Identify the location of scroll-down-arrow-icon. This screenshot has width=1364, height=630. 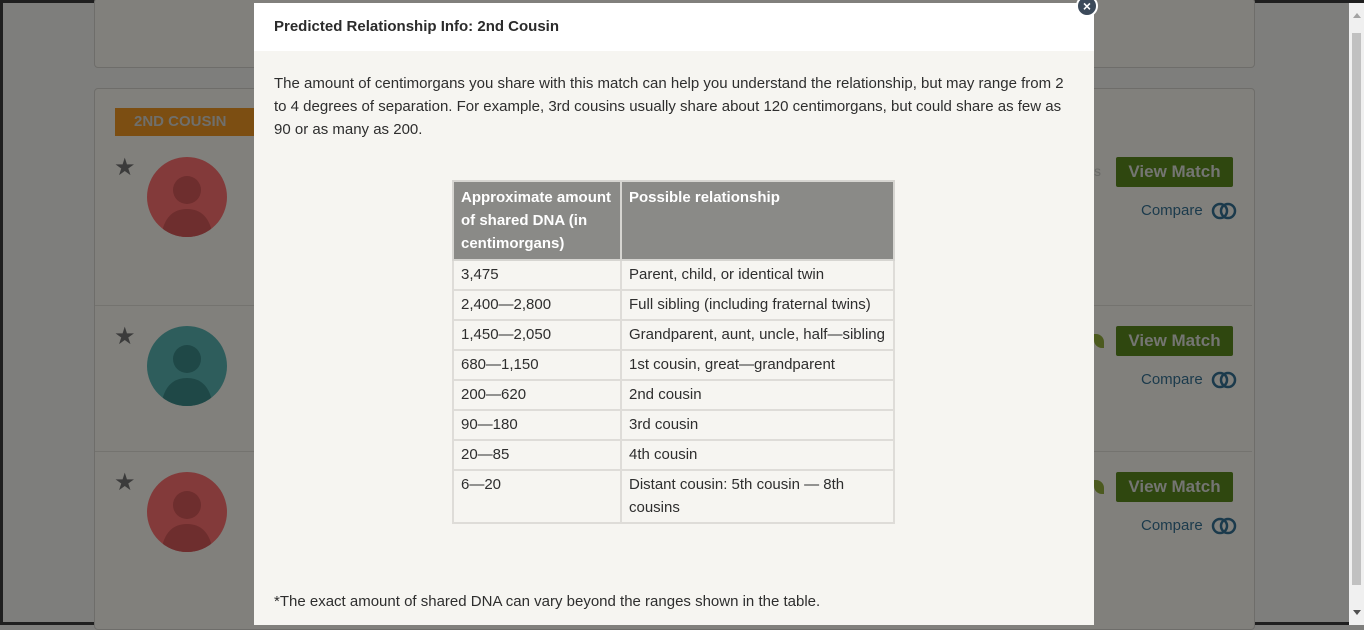
(1357, 612).